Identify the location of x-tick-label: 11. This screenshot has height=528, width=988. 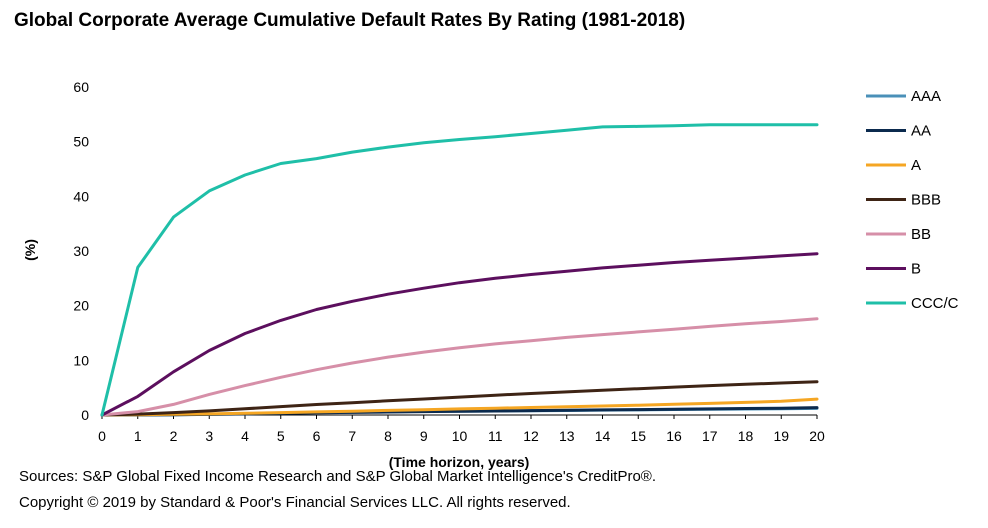
(495, 436).